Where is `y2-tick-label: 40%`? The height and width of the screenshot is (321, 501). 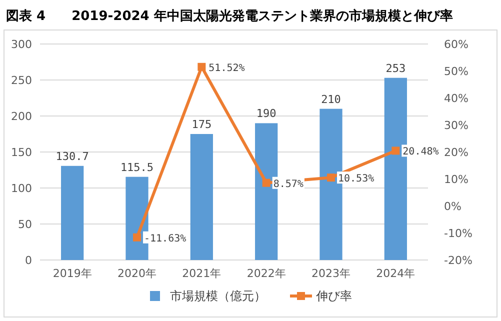 y2-tick-label: 40% is located at coordinates (456, 98).